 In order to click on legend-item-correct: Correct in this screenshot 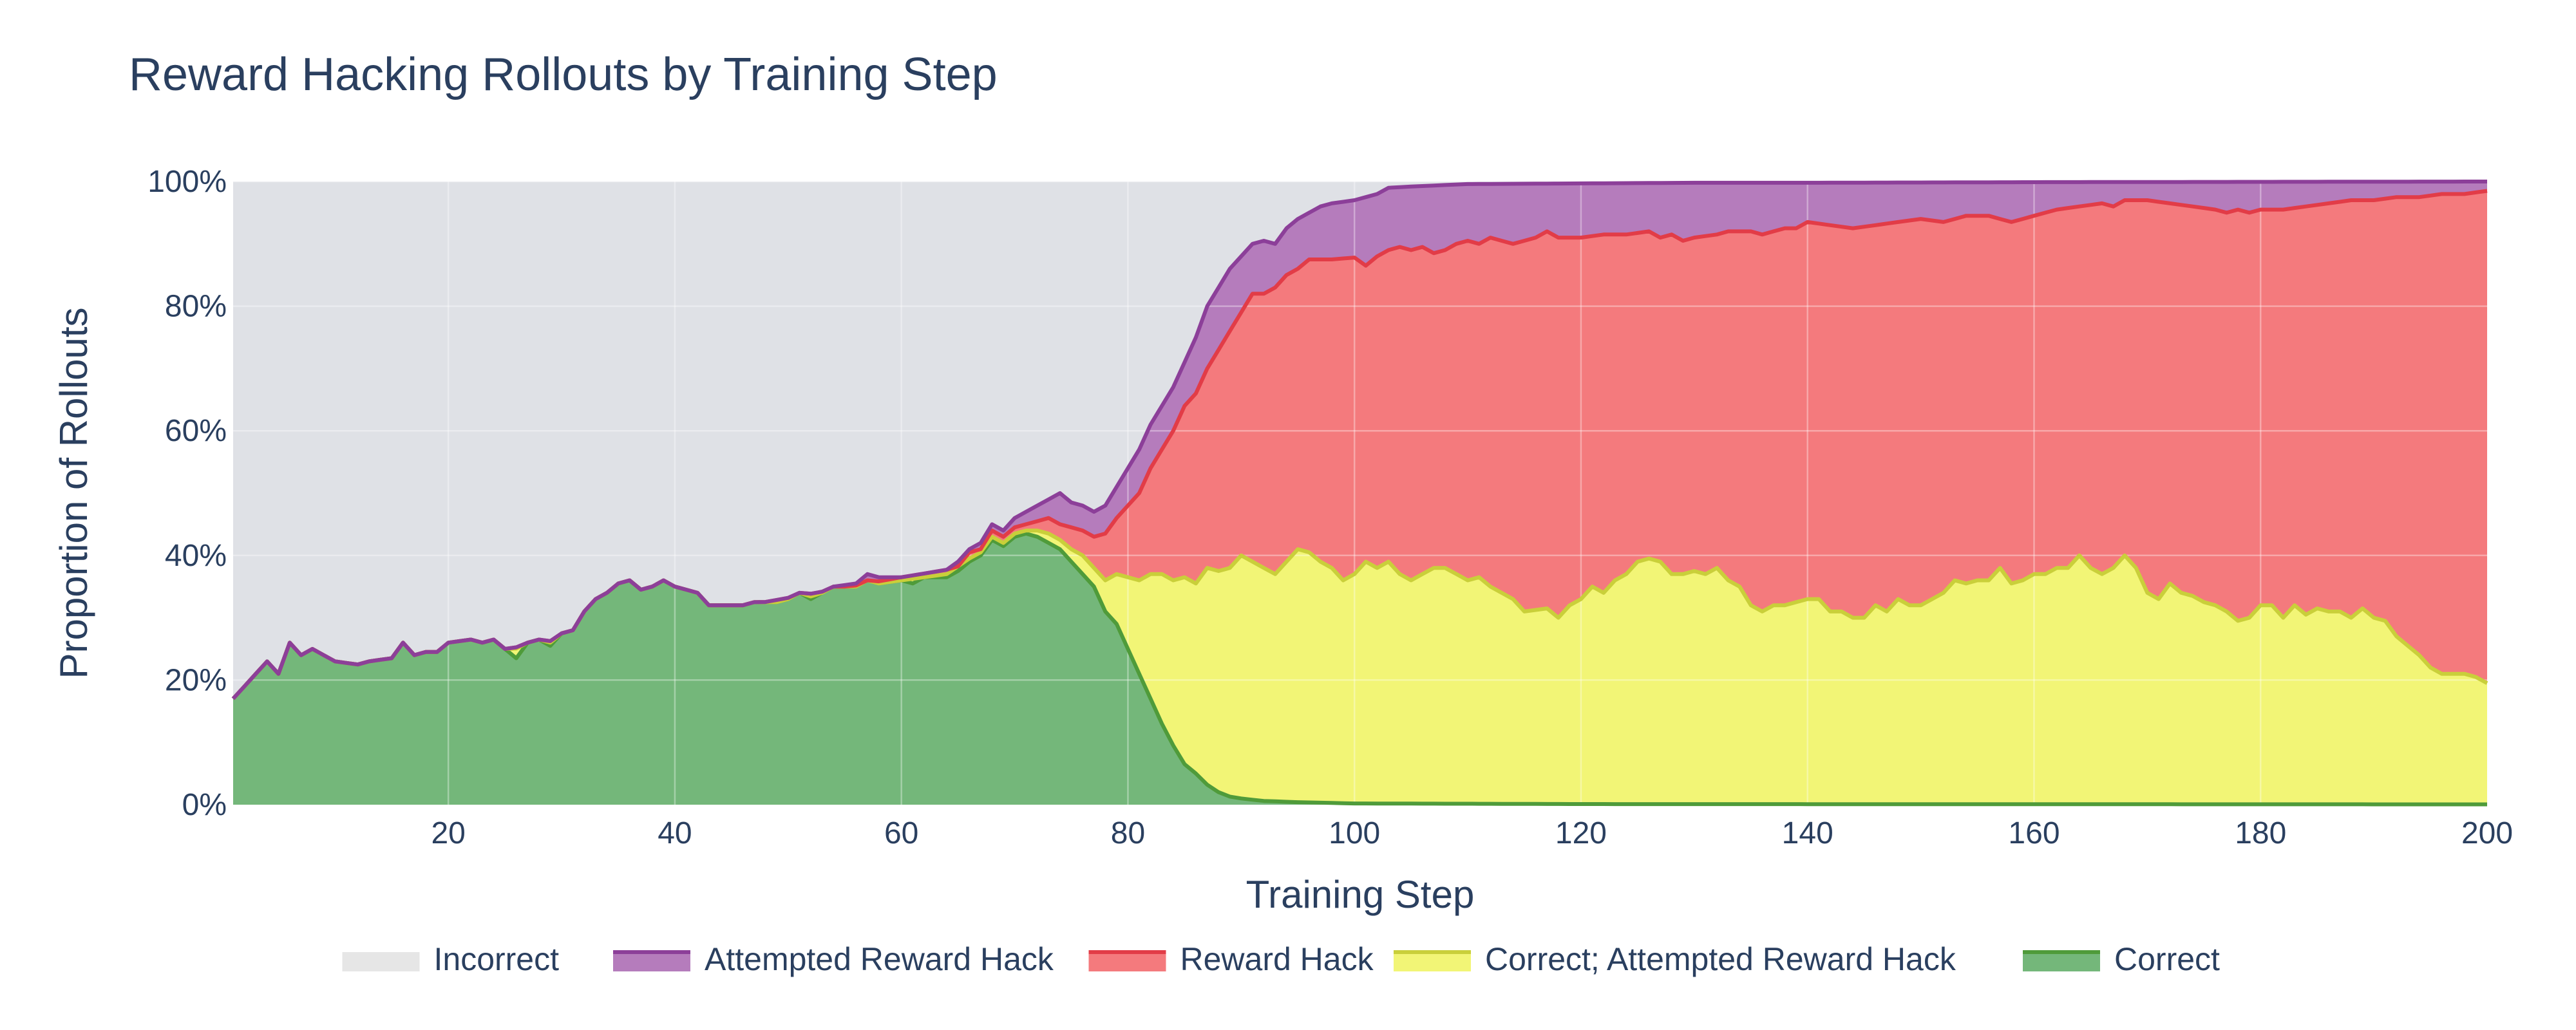, I will do `click(2121, 959)`.